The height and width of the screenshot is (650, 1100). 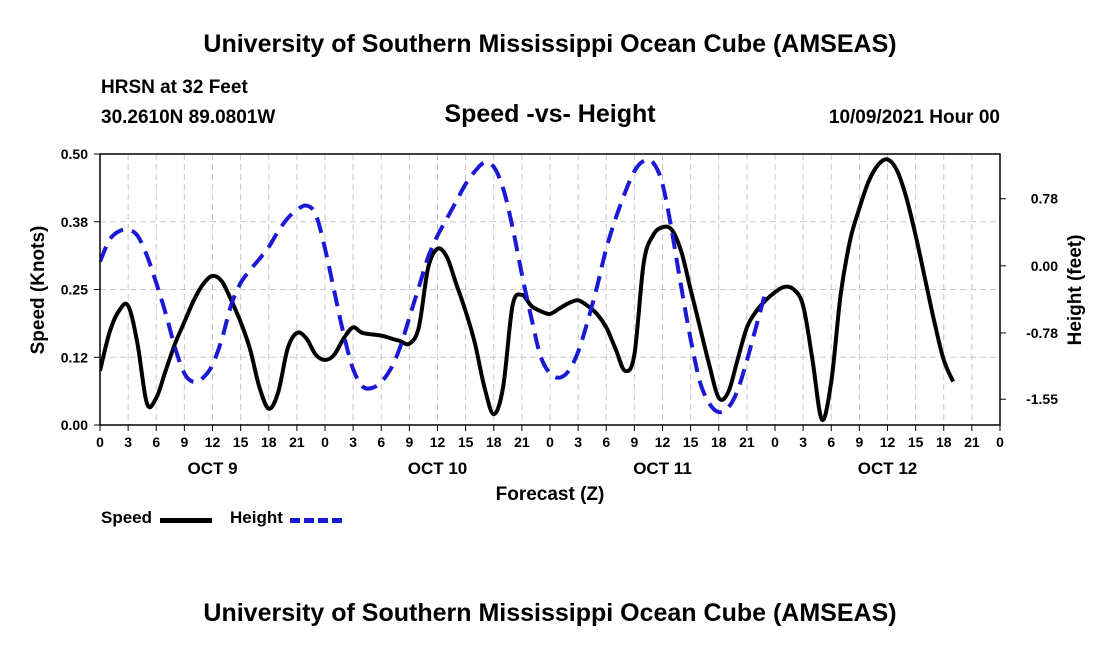 I want to click on legend-height-label: Height, so click(x=256, y=517).